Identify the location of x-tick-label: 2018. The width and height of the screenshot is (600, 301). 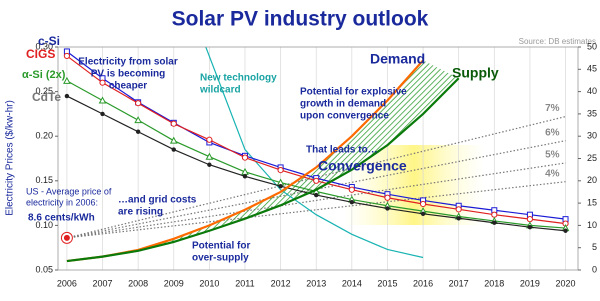
(494, 283).